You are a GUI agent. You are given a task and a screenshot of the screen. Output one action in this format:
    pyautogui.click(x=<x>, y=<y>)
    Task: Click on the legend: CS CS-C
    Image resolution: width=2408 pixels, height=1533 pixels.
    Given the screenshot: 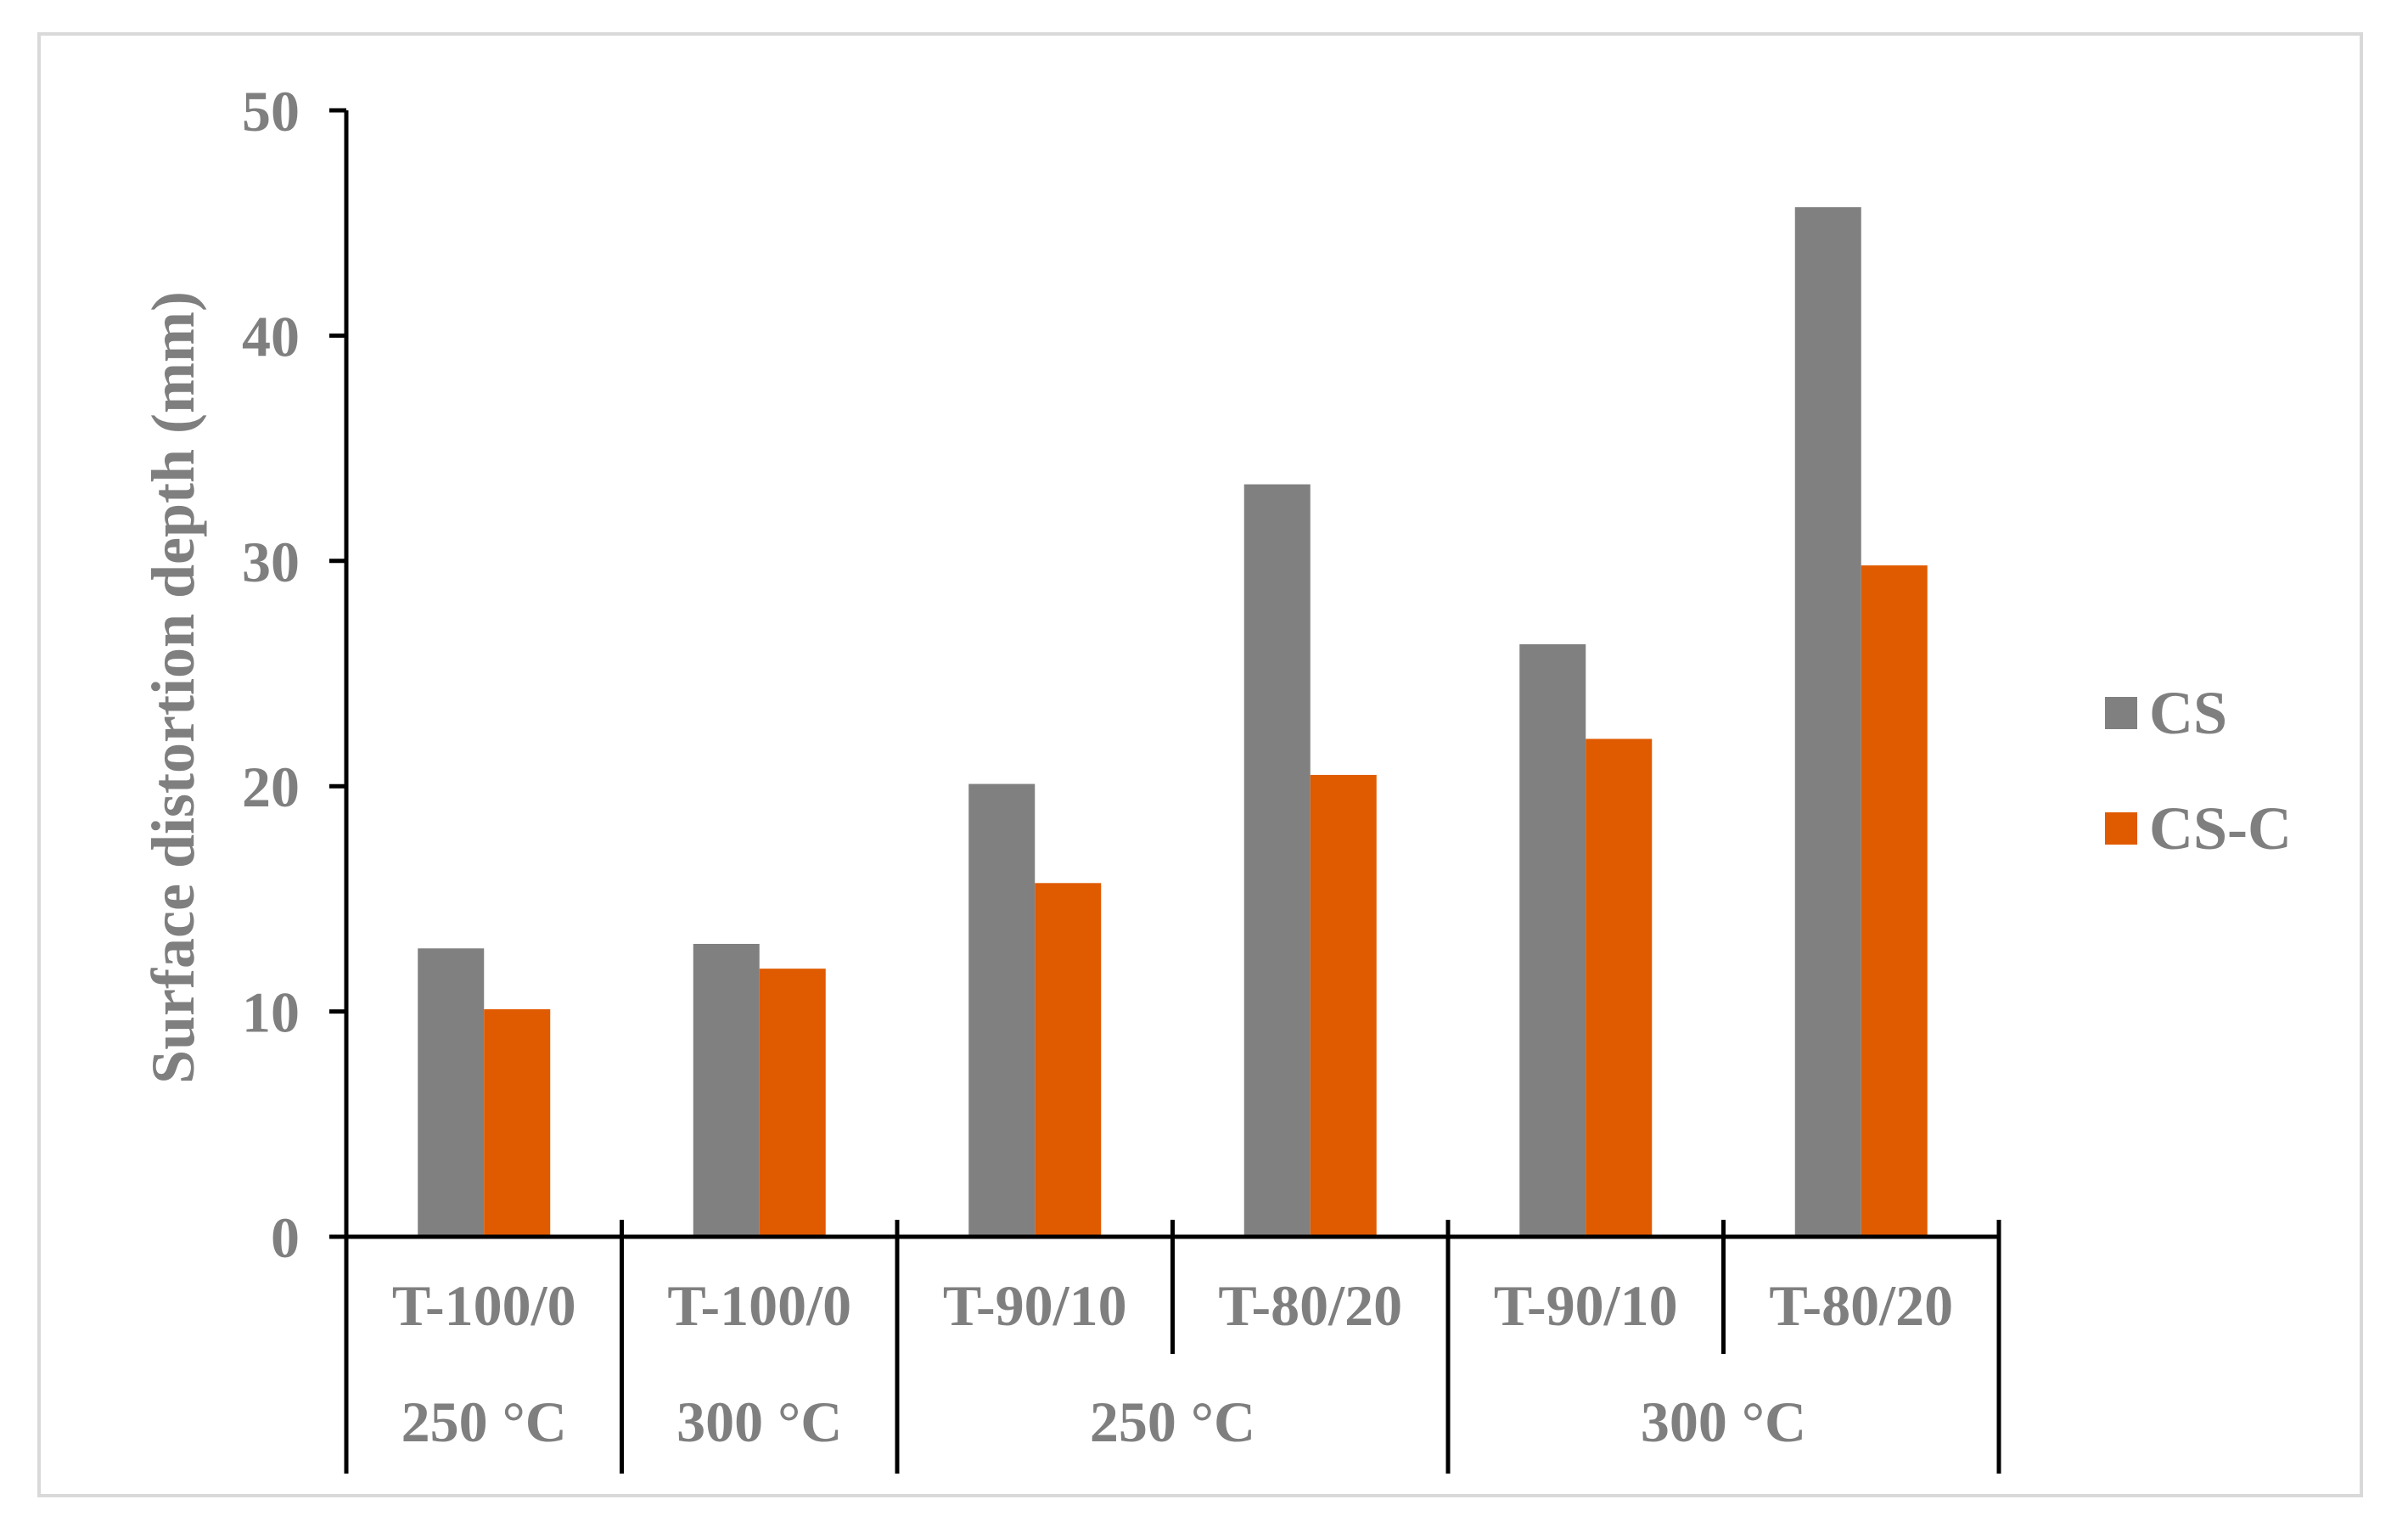 What is the action you would take?
    pyautogui.click(x=2198, y=770)
    